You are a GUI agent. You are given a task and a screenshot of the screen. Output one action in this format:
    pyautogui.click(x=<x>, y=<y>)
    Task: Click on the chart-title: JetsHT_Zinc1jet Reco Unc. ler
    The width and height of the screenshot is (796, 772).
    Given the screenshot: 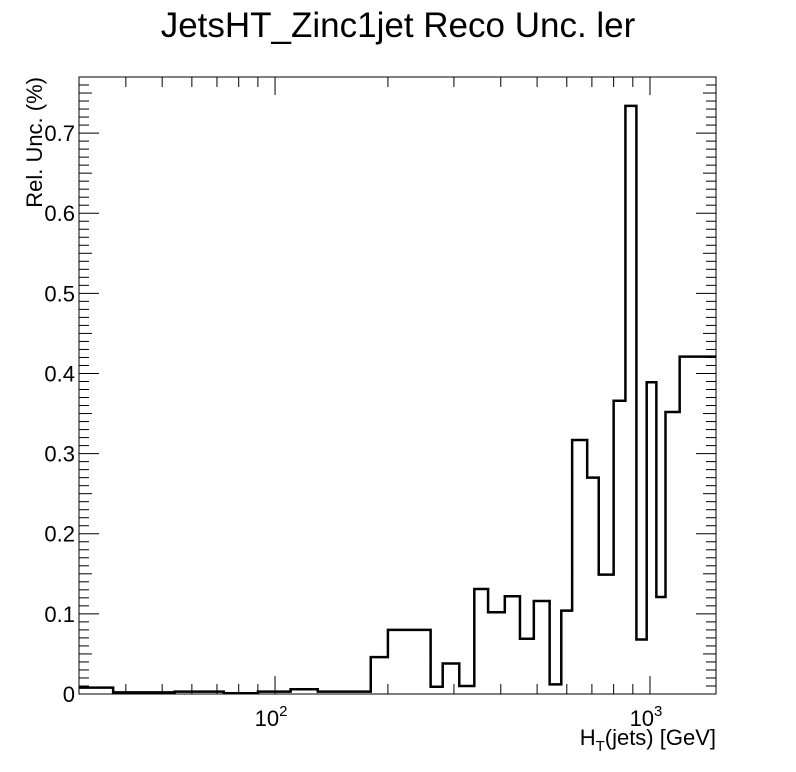 What is the action you would take?
    pyautogui.click(x=398, y=25)
    